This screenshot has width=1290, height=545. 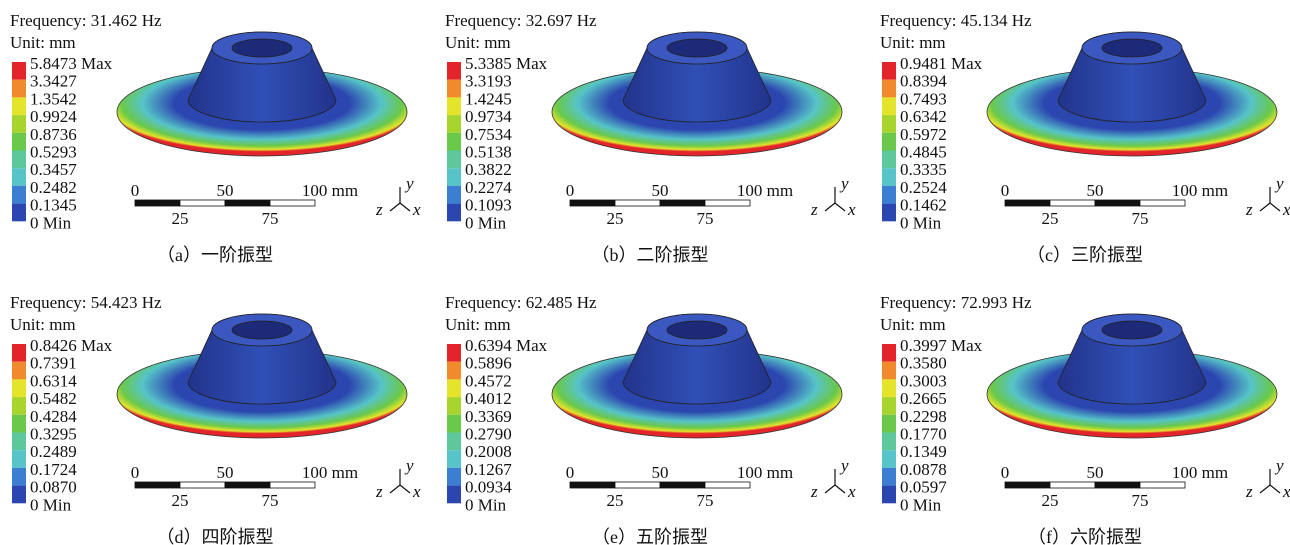 I want to click on legend-label: 0.2298, so click(x=923, y=416).